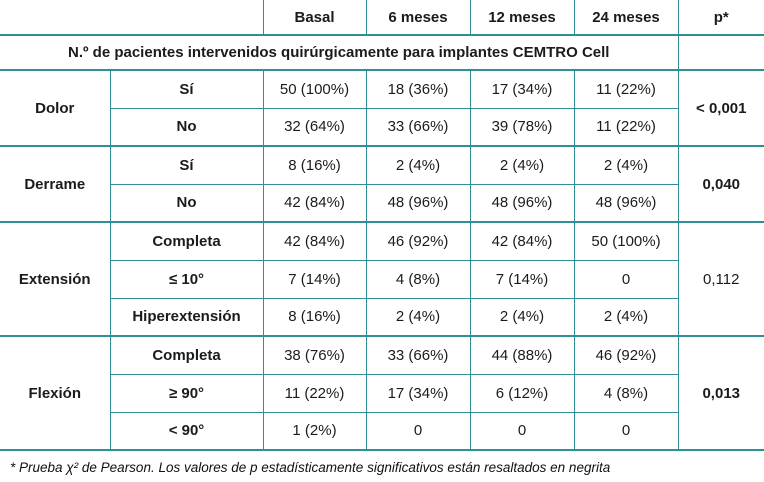 The width and height of the screenshot is (764, 482). What do you see at coordinates (314, 354) in the screenshot?
I see `data-cell: 38 (76%)` at bounding box center [314, 354].